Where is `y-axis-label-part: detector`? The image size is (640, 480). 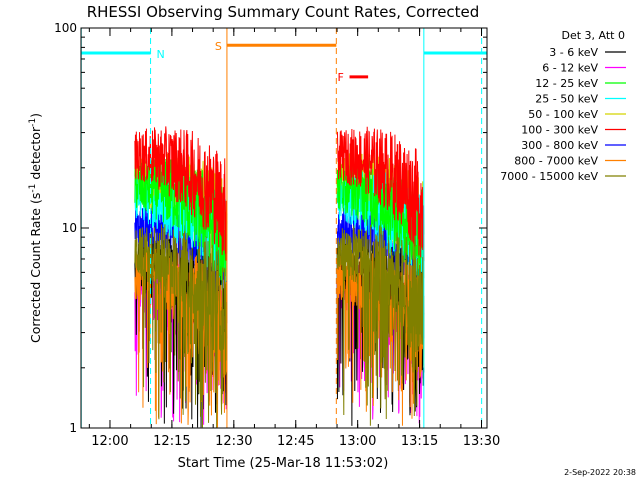 y-axis-label-part: detector is located at coordinates (35, 155).